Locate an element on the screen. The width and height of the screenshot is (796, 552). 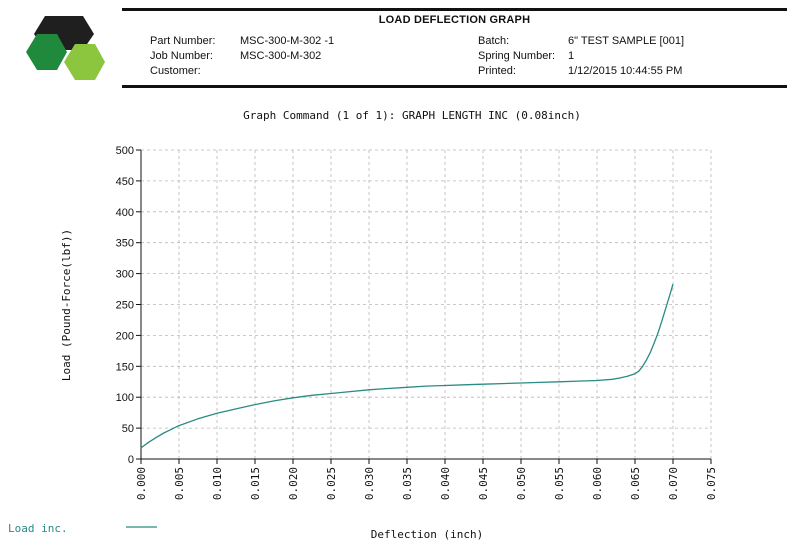
chart-legend: Load inc. is located at coordinates (82, 528).